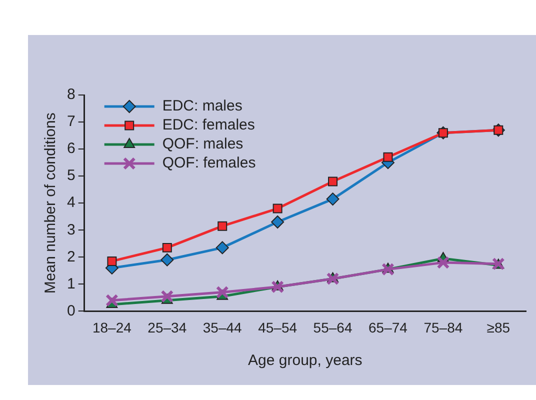  Describe the element at coordinates (208, 125) in the screenshot. I see `legend-label: EDC: females` at that location.